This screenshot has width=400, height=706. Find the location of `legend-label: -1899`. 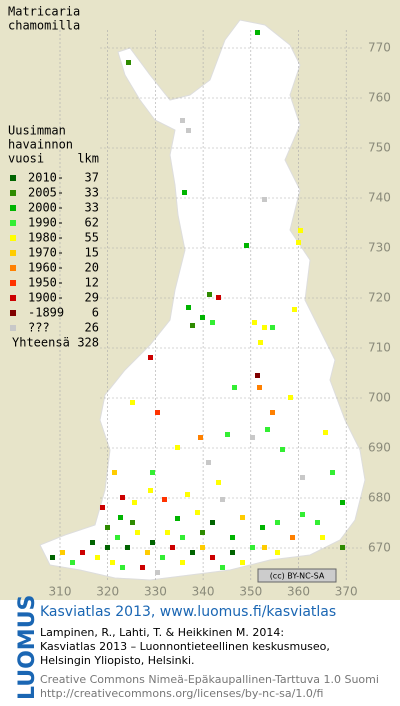

legend-label: -1899 is located at coordinates (46, 313).